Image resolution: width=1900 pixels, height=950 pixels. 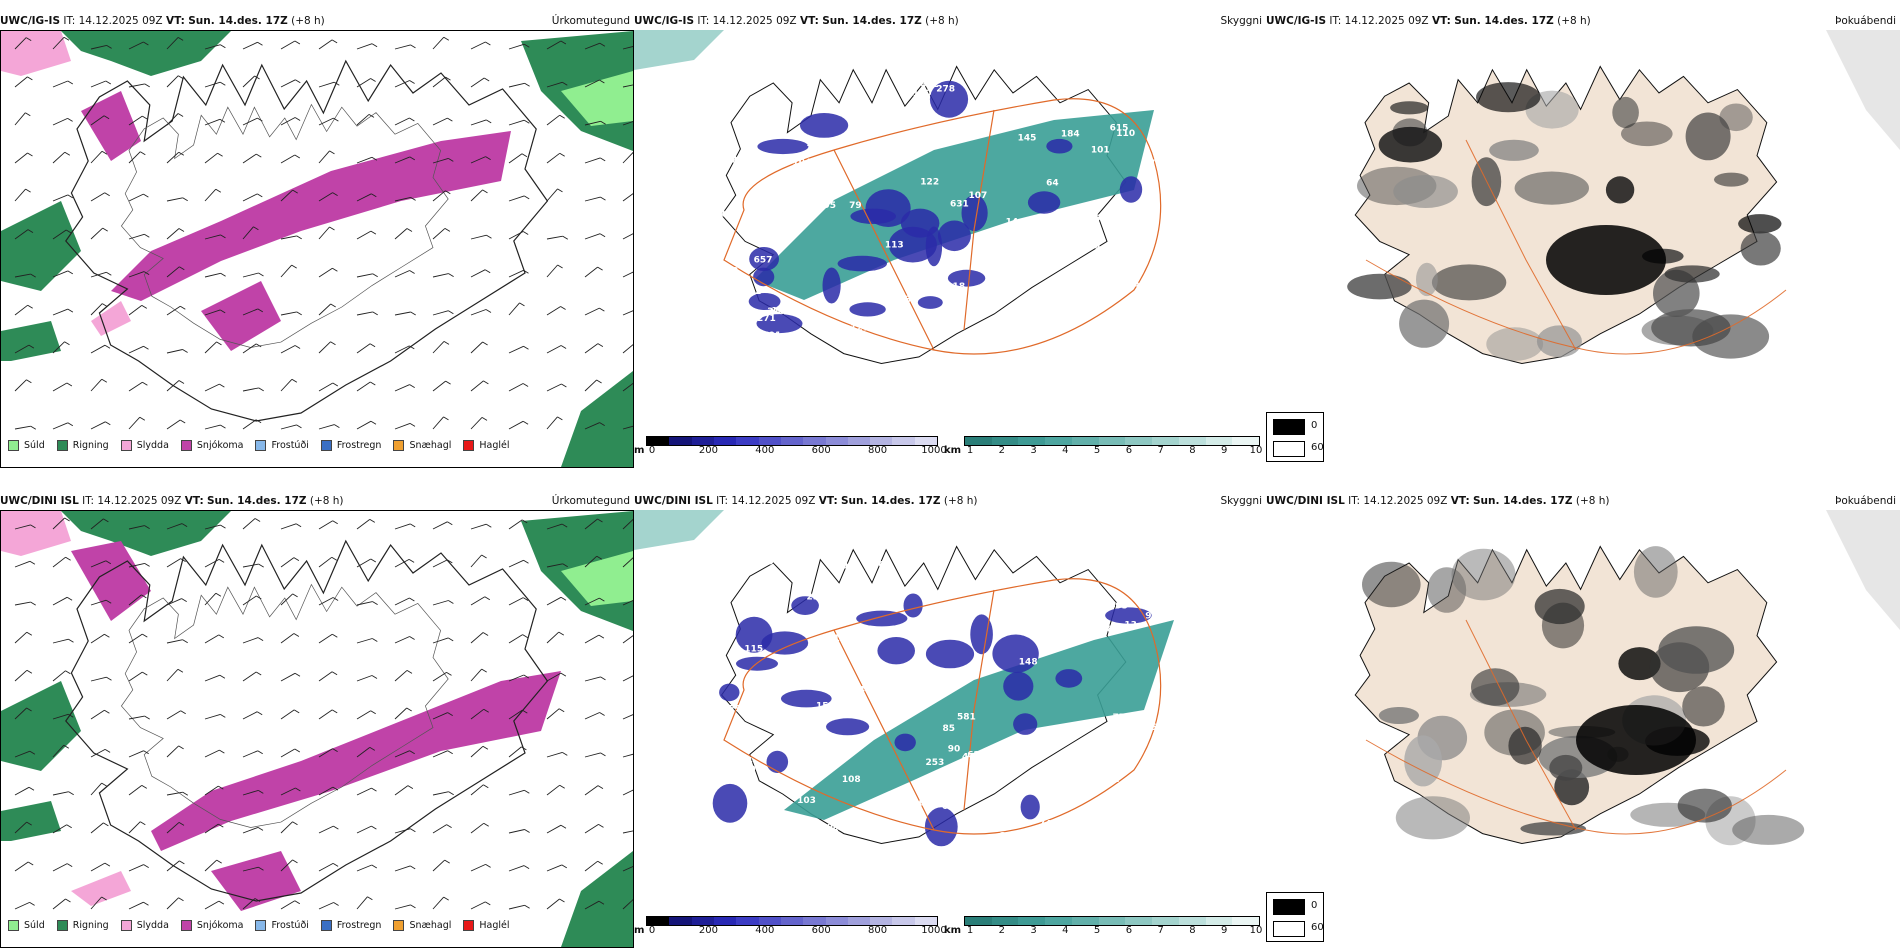 I want to click on cloudbase-unit: m, so click(x=639, y=450).